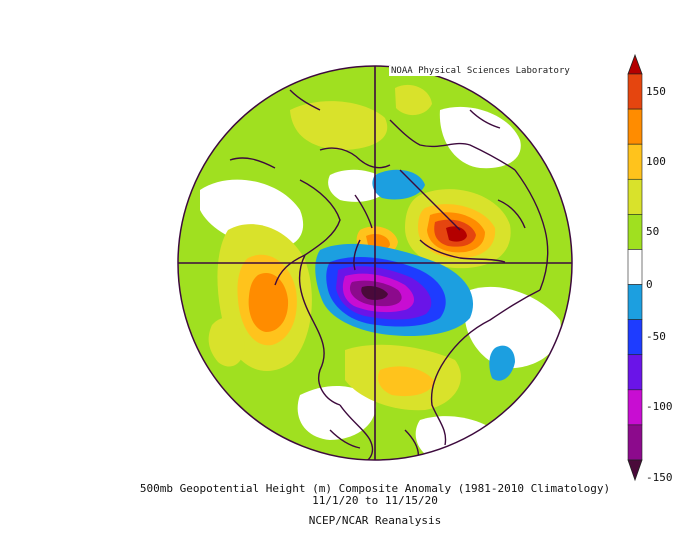 Image resolution: width=700 pixels, height=542 pixels. I want to click on colorbar-tick-label: -100, so click(659, 407).